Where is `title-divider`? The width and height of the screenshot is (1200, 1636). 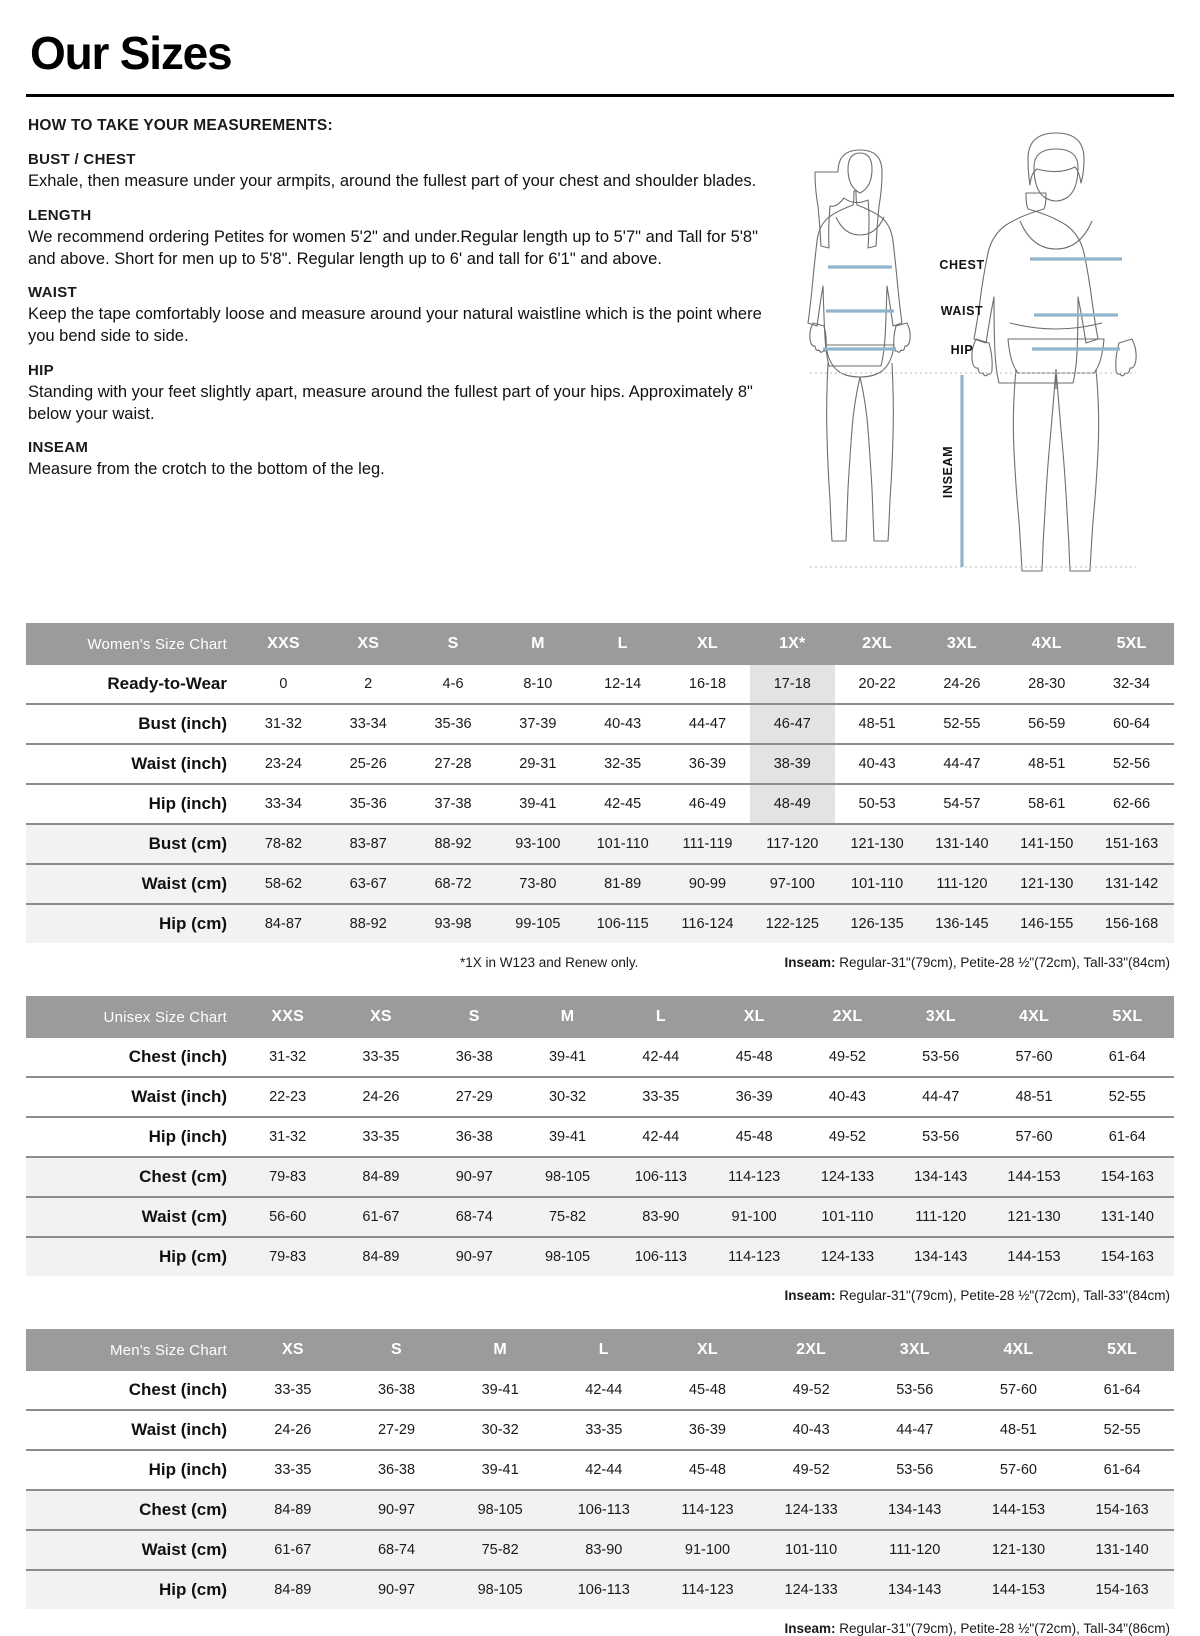
title-divider is located at coordinates (600, 95).